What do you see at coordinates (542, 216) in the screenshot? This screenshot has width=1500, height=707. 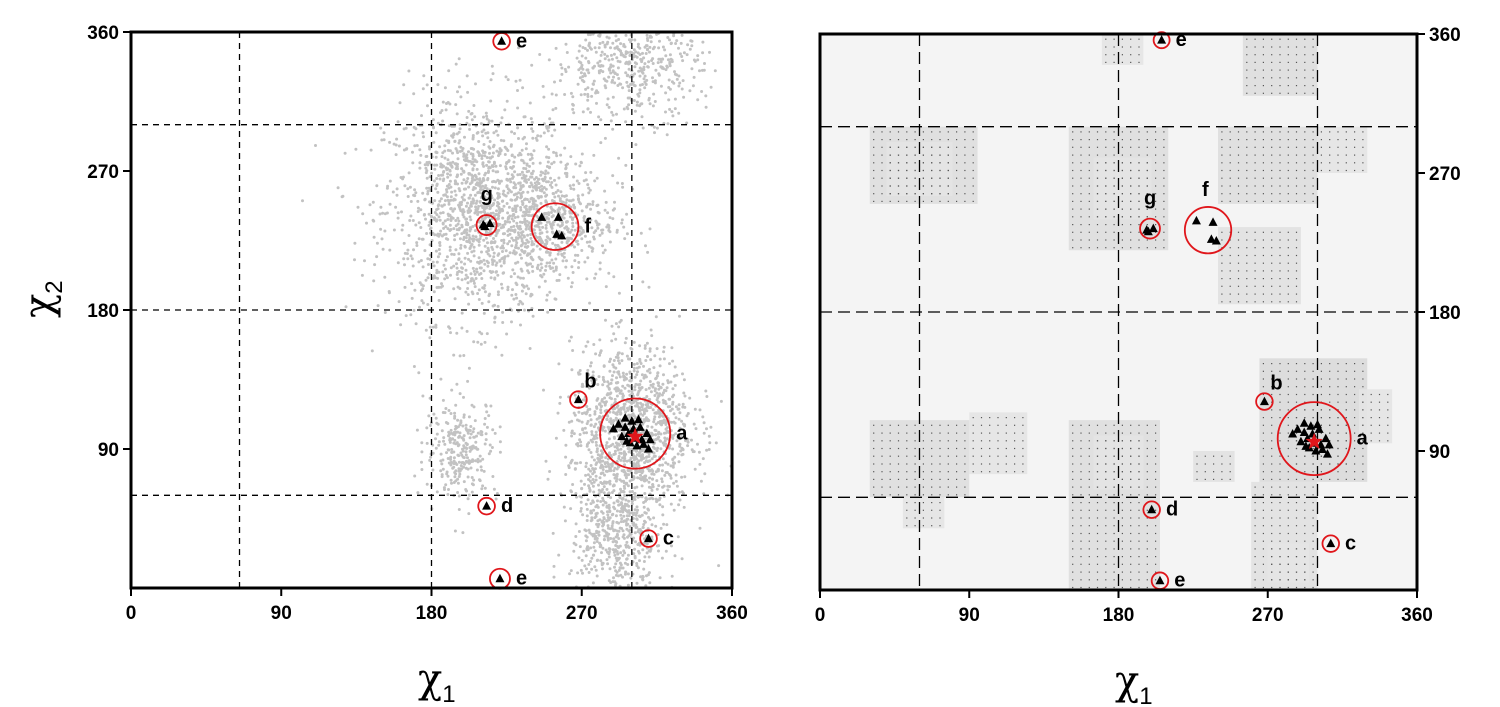 I see `data-point` at bounding box center [542, 216].